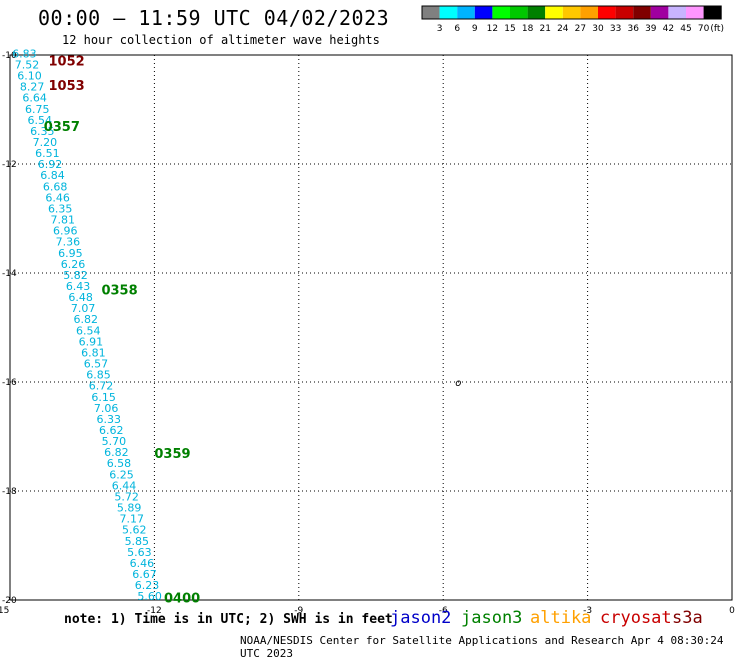 The height and width of the screenshot is (660, 740). What do you see at coordinates (121, 474) in the screenshot?
I see `swh-value: 6.25` at bounding box center [121, 474].